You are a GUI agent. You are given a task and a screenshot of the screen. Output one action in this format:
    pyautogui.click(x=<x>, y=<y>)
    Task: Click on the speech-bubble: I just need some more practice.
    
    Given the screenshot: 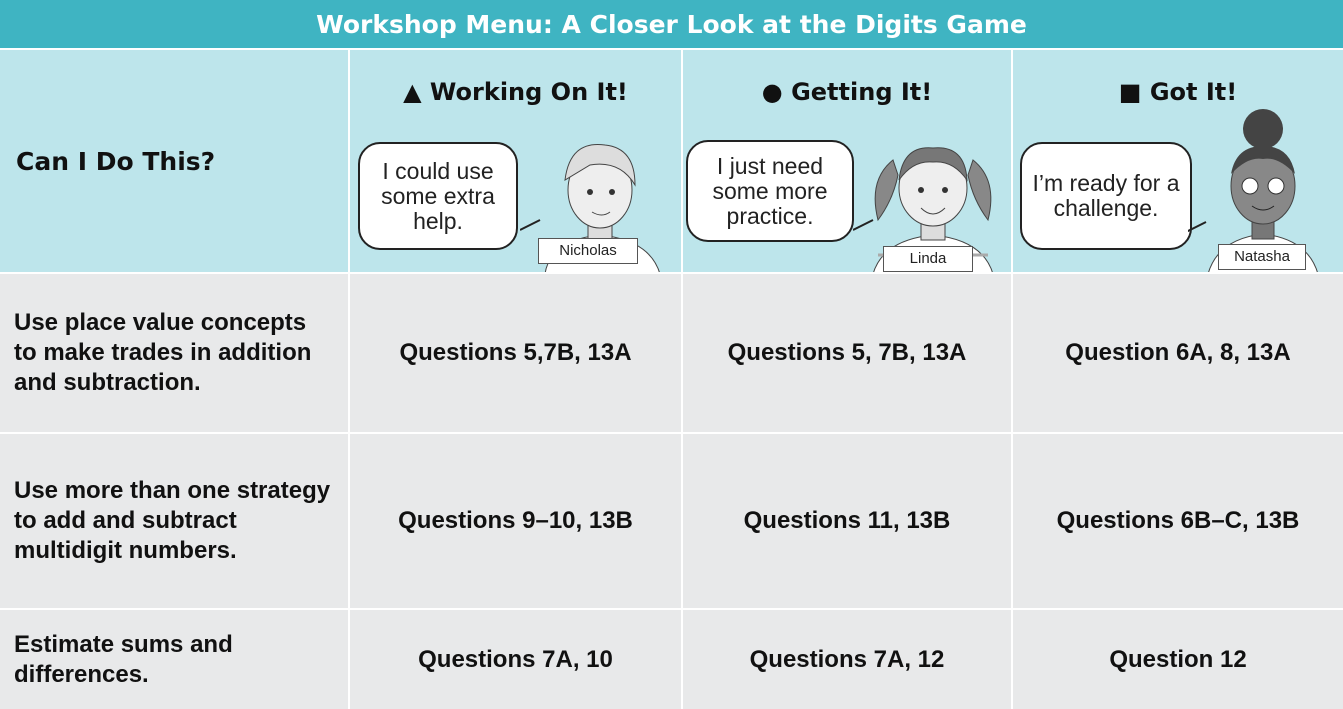 What is the action you would take?
    pyautogui.click(x=770, y=191)
    